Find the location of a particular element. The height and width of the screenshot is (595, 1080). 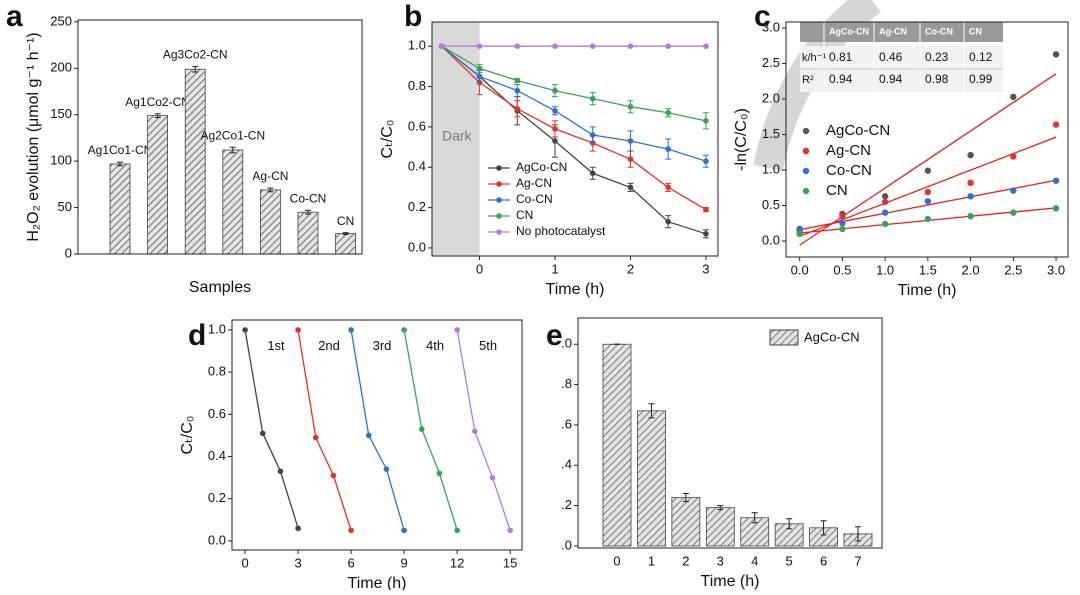

x-tick-label: 9 is located at coordinates (404, 562).